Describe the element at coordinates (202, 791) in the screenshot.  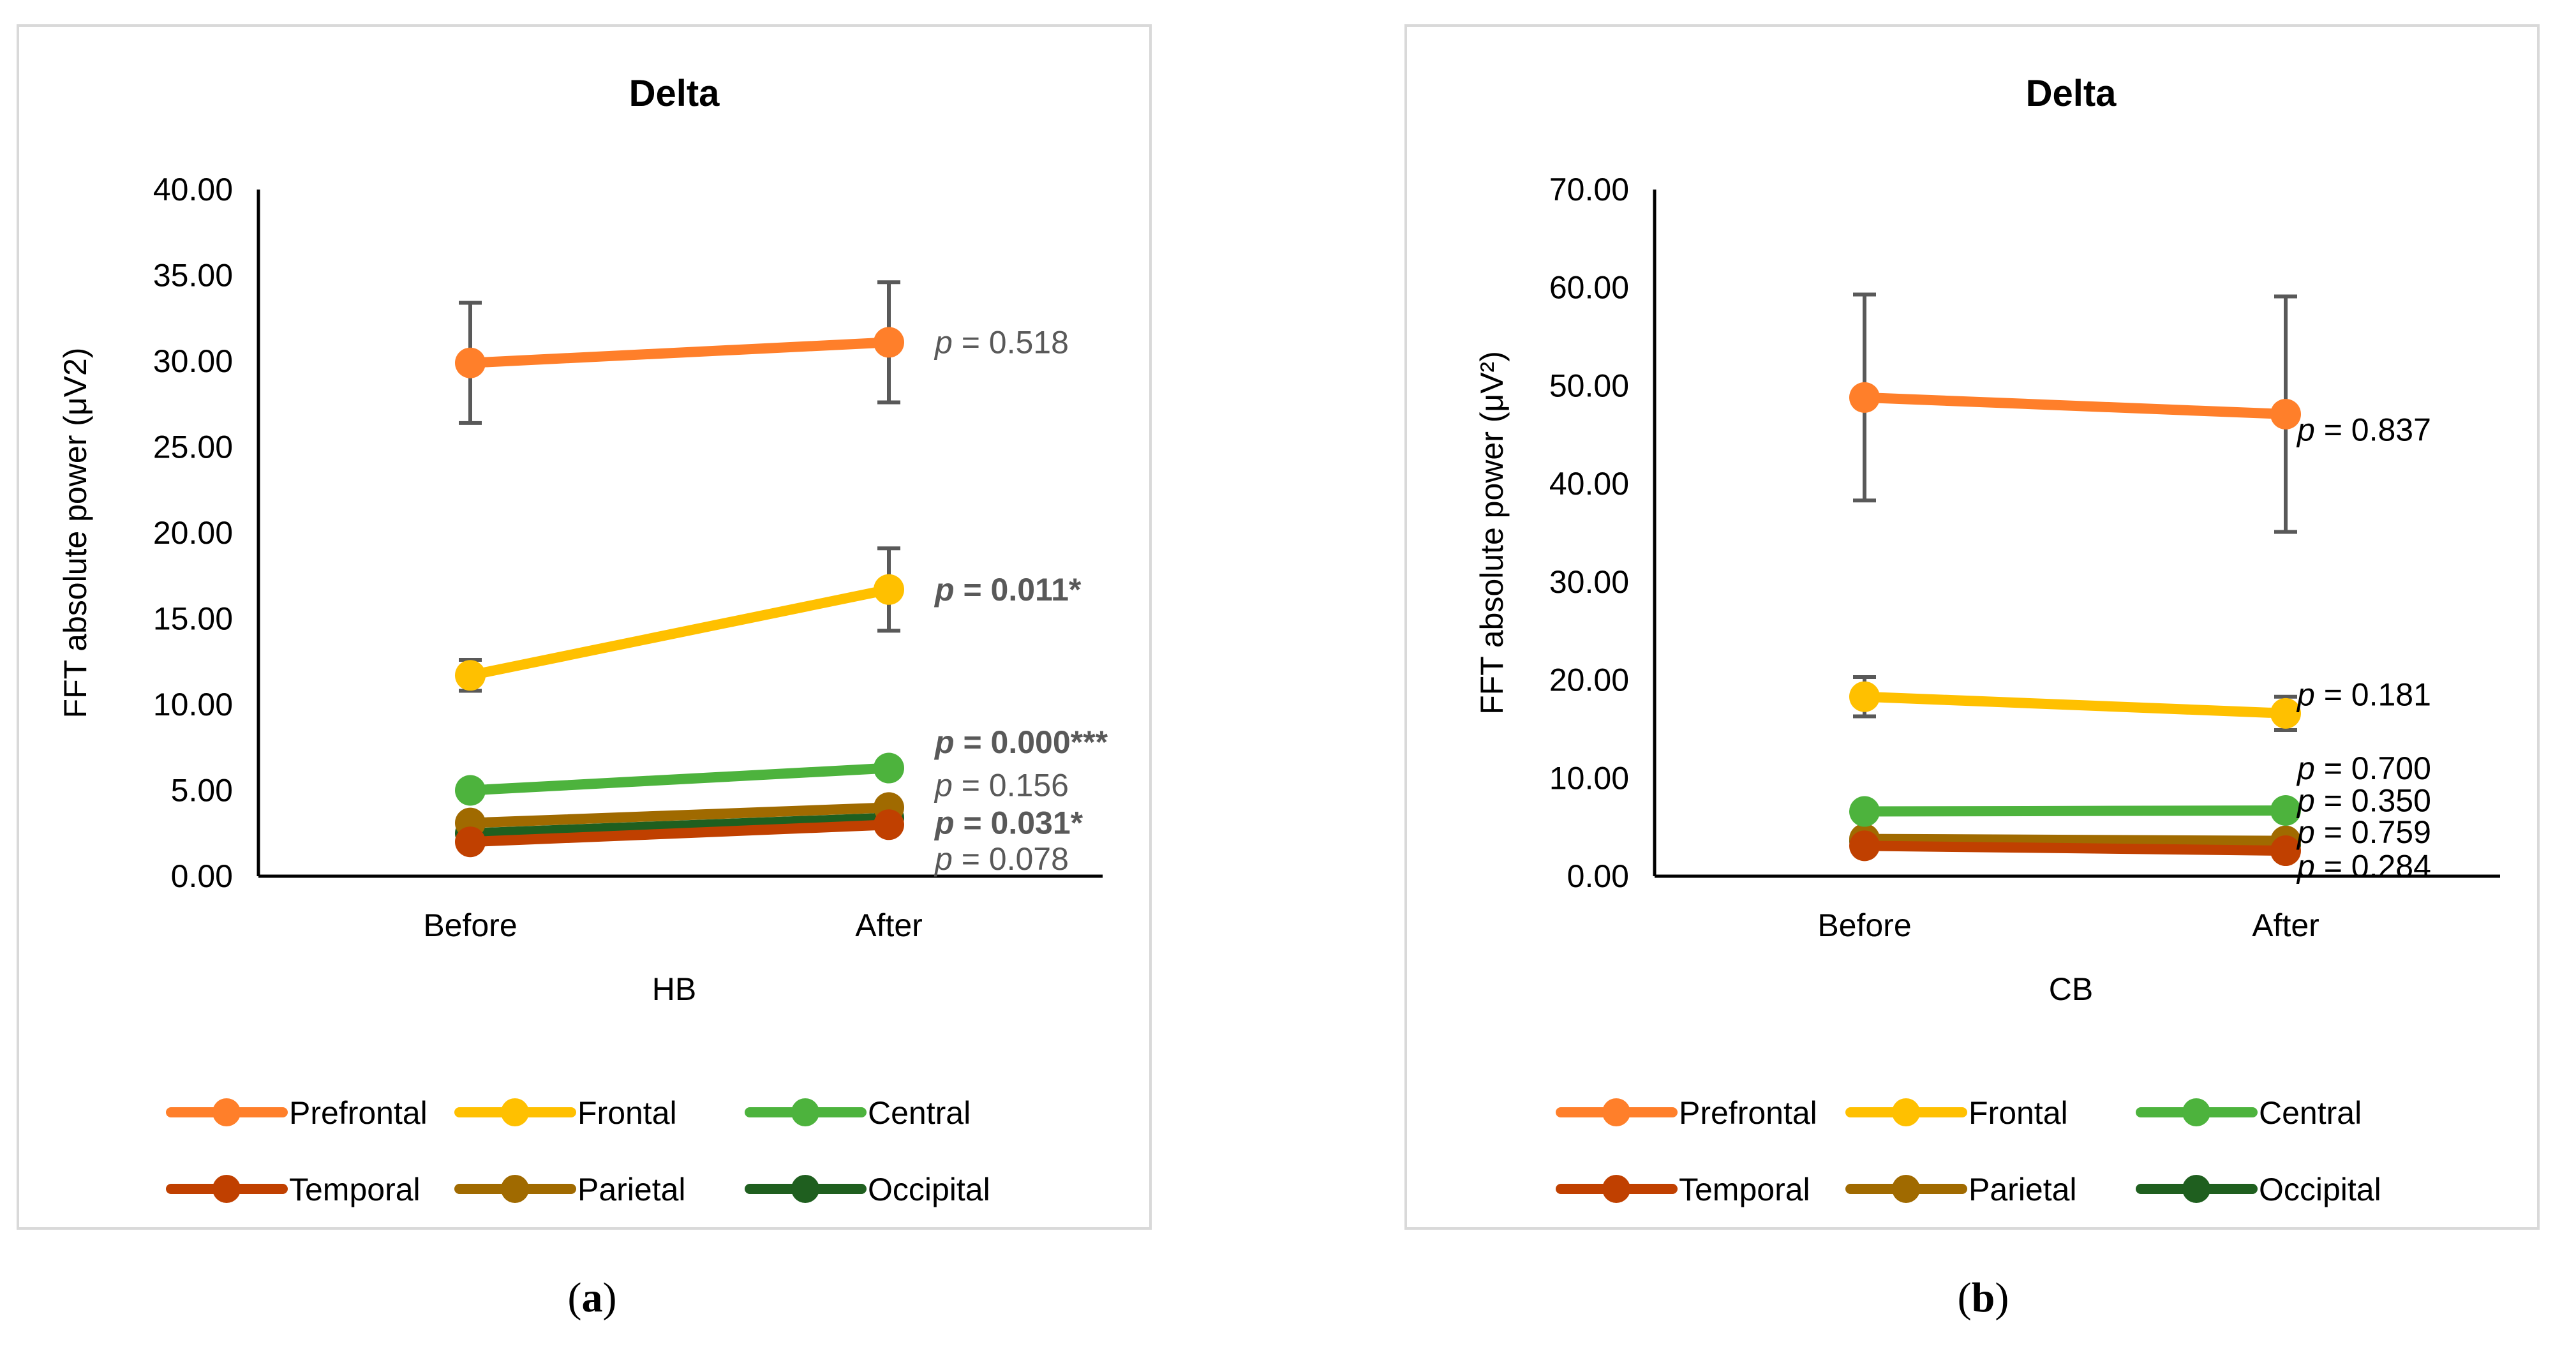
I see `y-tick-label: 5.00` at that location.